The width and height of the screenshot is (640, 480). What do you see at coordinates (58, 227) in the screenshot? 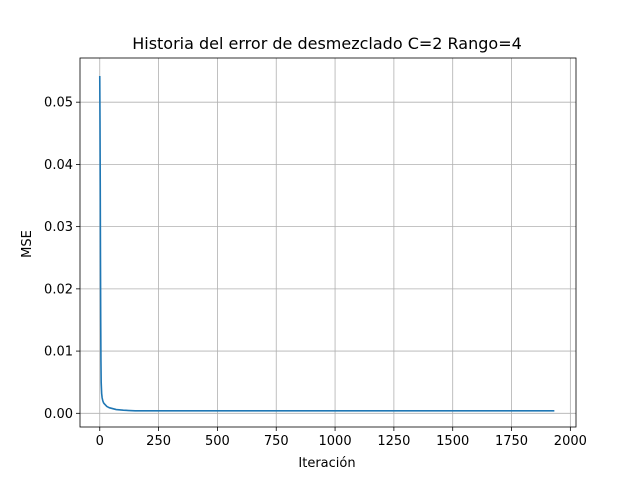
I see `y-tick-label: 0.03` at bounding box center [58, 227].